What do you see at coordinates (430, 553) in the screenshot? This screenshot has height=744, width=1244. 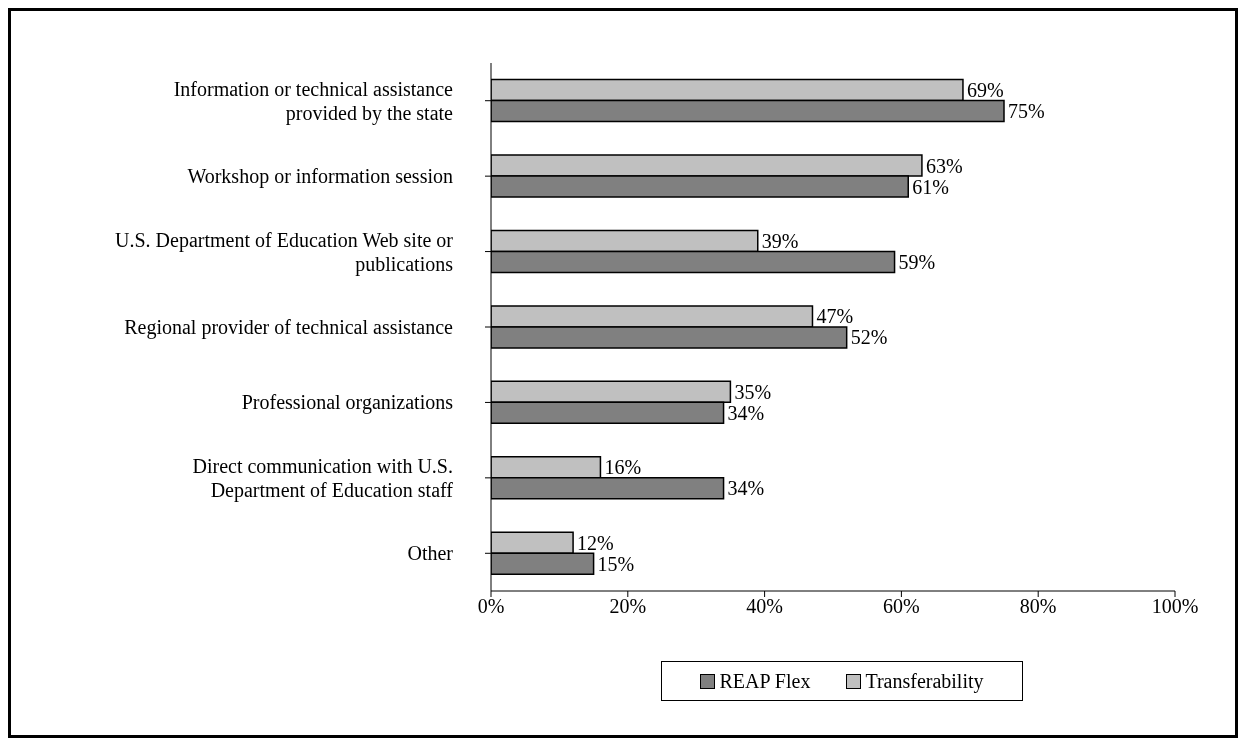 I see `y-tick-label: Other` at bounding box center [430, 553].